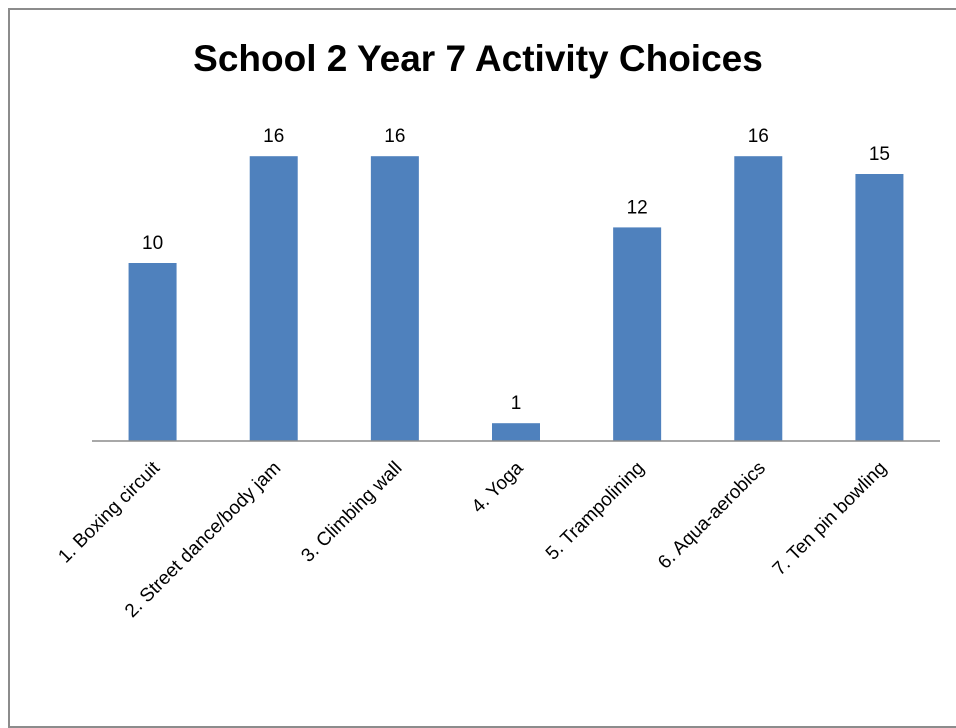  I want to click on data-label-7: 15, so click(879, 154).